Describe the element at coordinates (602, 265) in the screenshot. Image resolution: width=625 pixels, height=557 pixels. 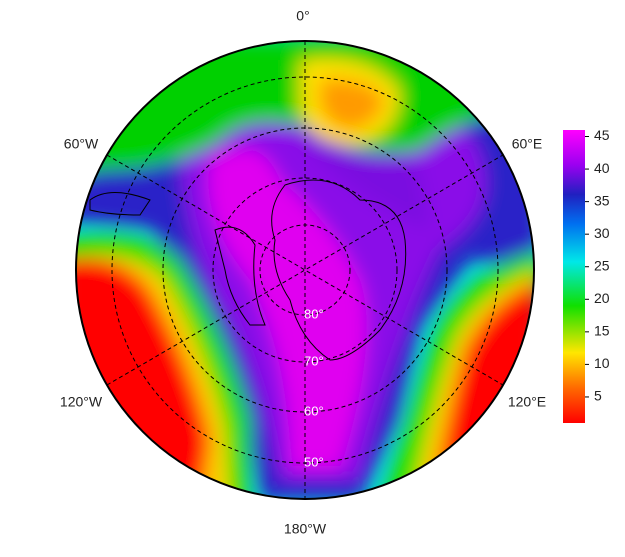
I see `colorbar-tick-label: 25` at that location.